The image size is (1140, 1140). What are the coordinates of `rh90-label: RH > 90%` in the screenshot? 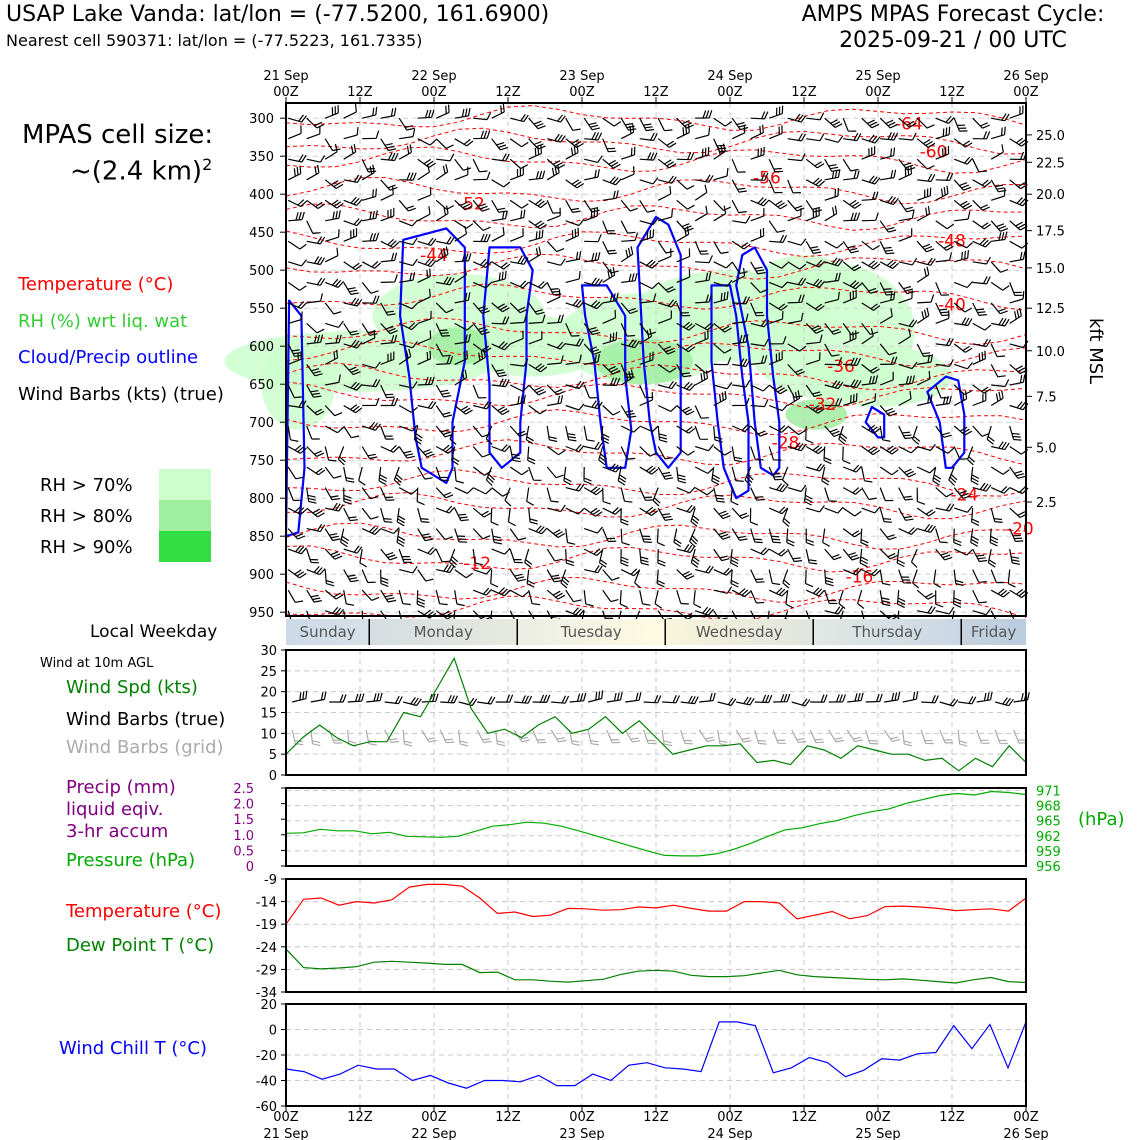 It's located at (86, 547).